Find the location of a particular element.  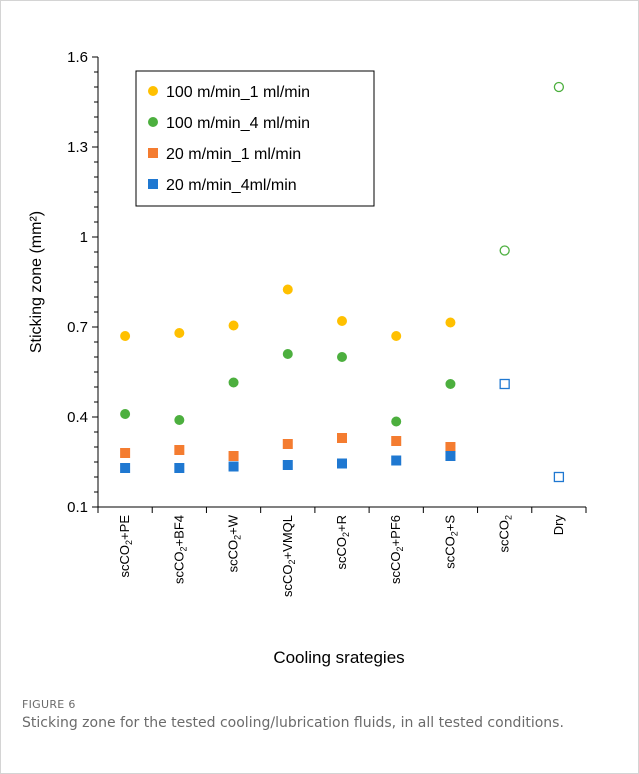

y-axis-ticks: 0.1 0.4 0.7 1 1.3 1.6 is located at coordinates (82, 282).